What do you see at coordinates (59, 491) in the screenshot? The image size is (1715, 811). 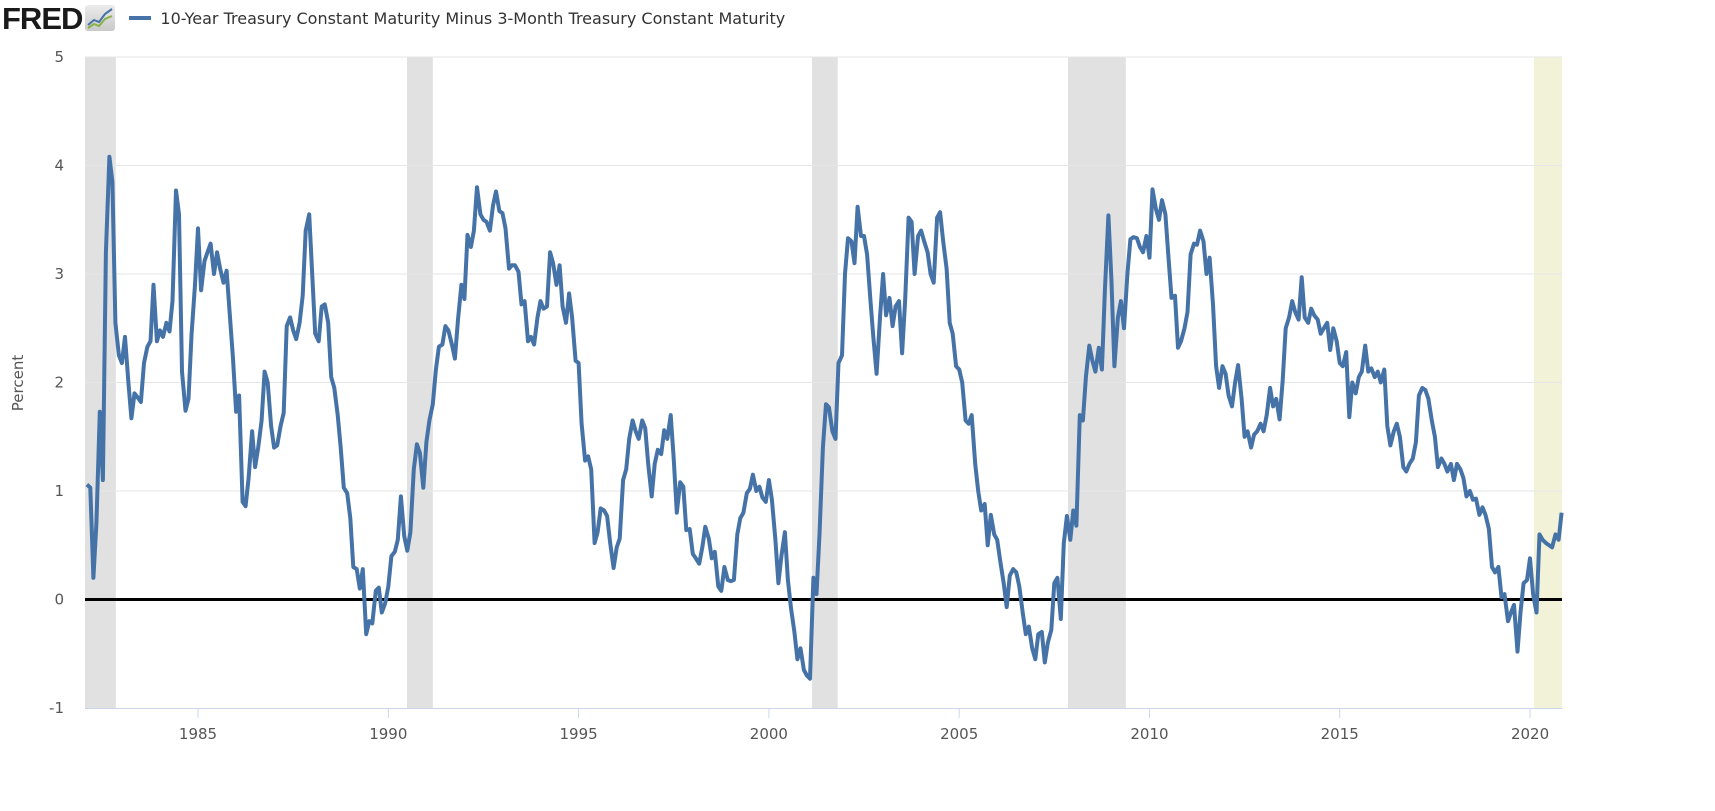 I see `y-tick-label: 1` at bounding box center [59, 491].